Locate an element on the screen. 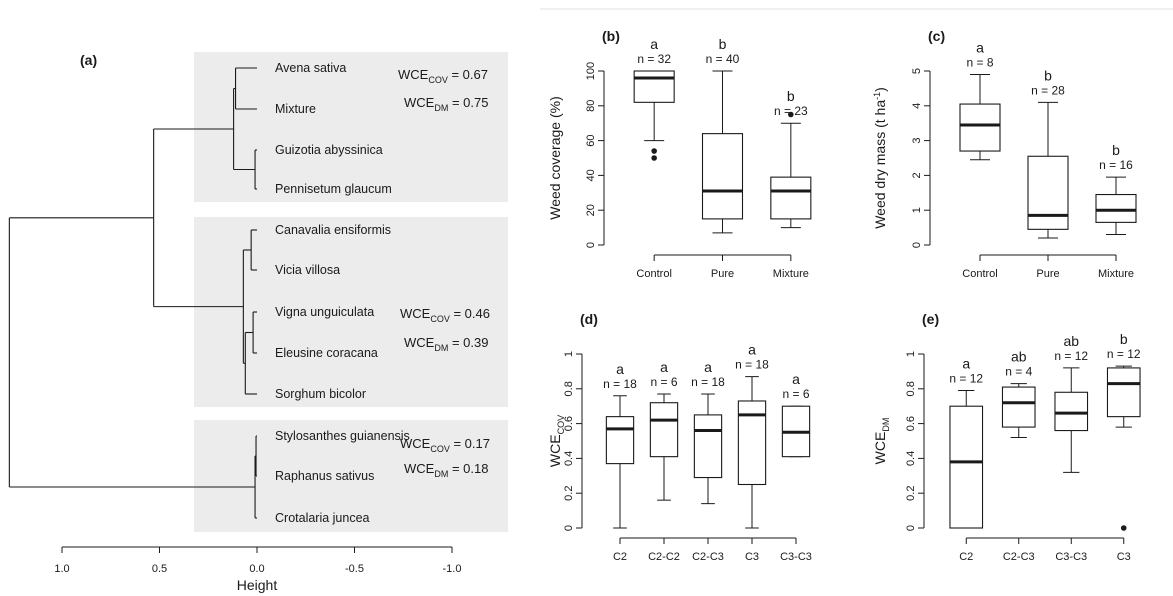  y-tick-label: 3 is located at coordinates (917, 141).